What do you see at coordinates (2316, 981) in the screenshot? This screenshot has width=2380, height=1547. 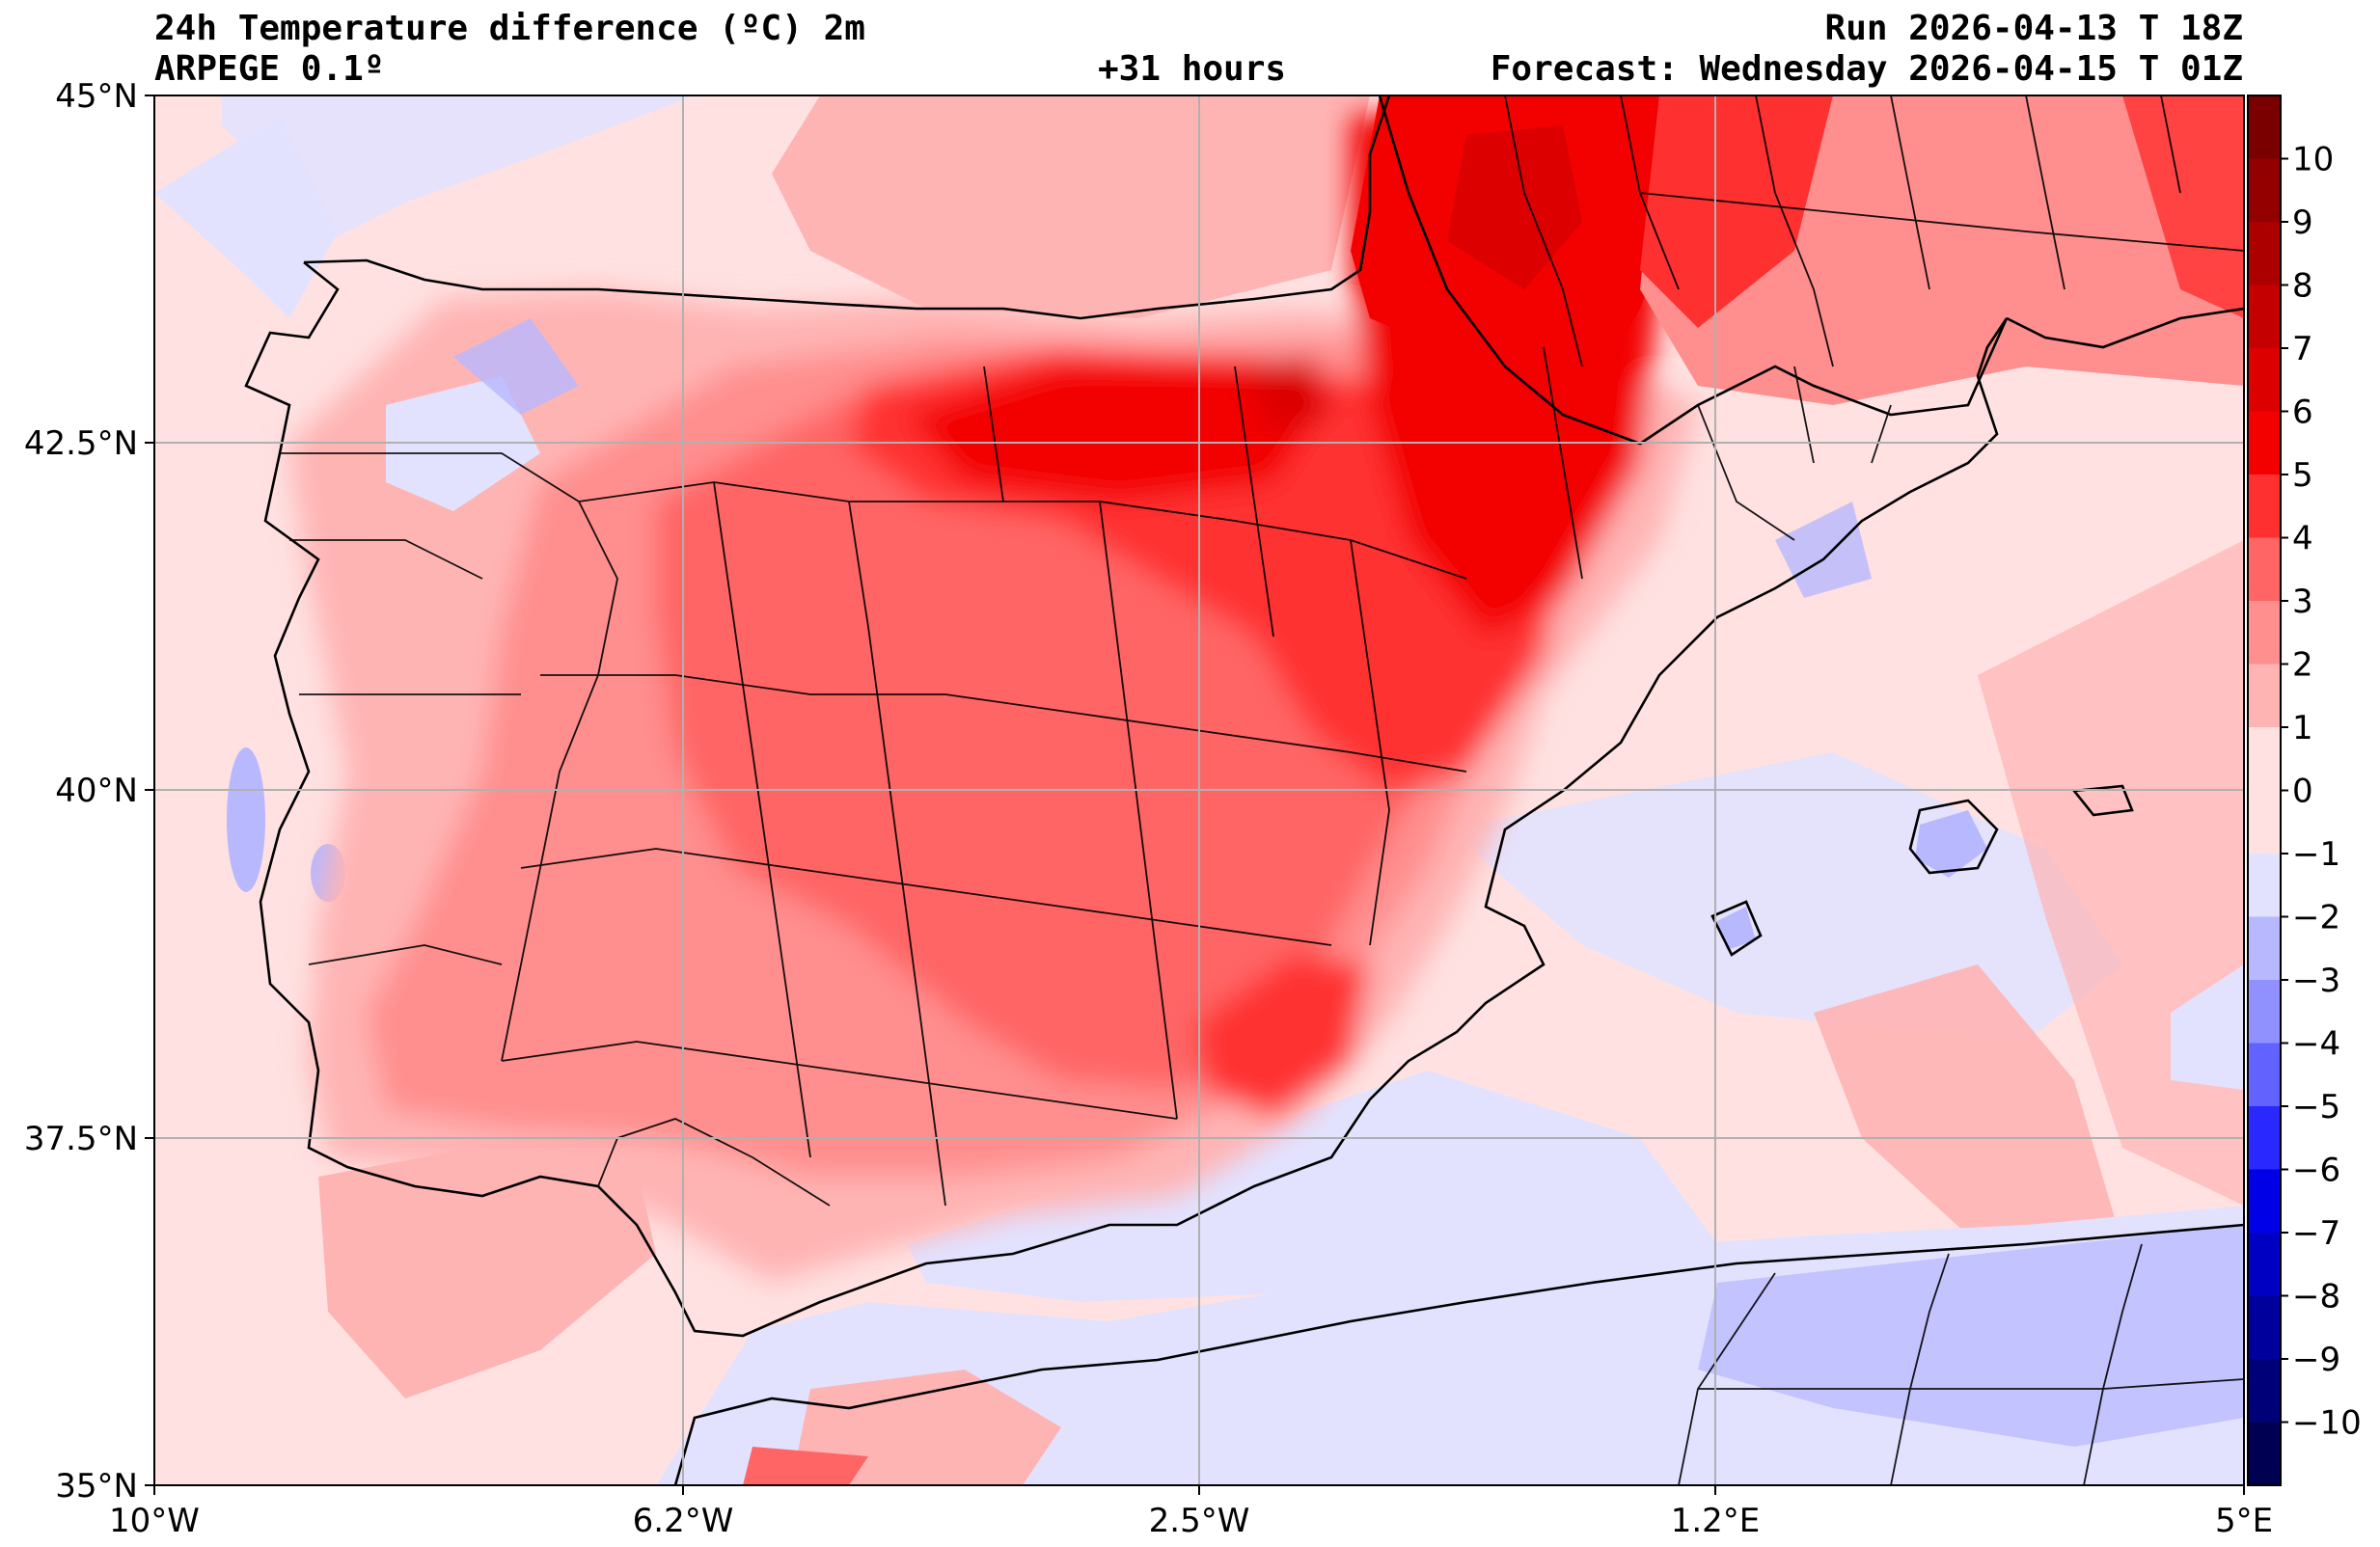 I see `colorbar-label: −3` at bounding box center [2316, 981].